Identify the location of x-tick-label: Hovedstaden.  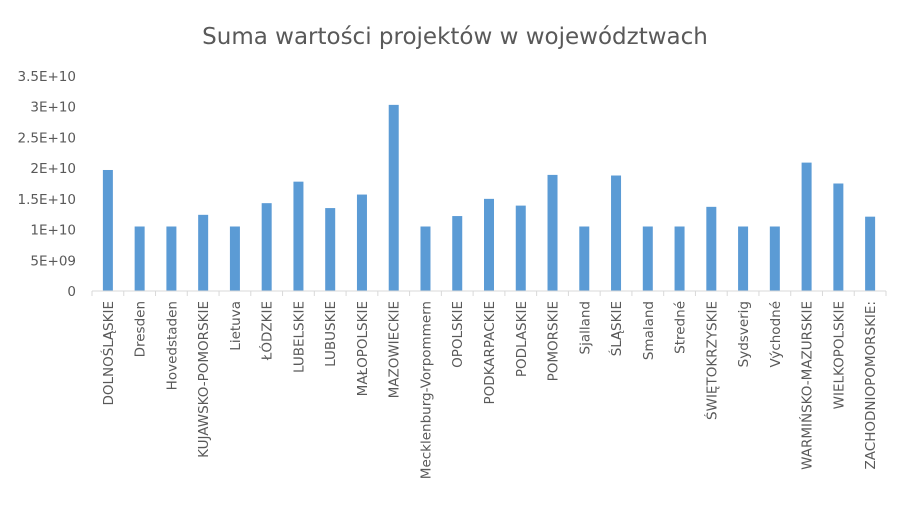
(172, 345).